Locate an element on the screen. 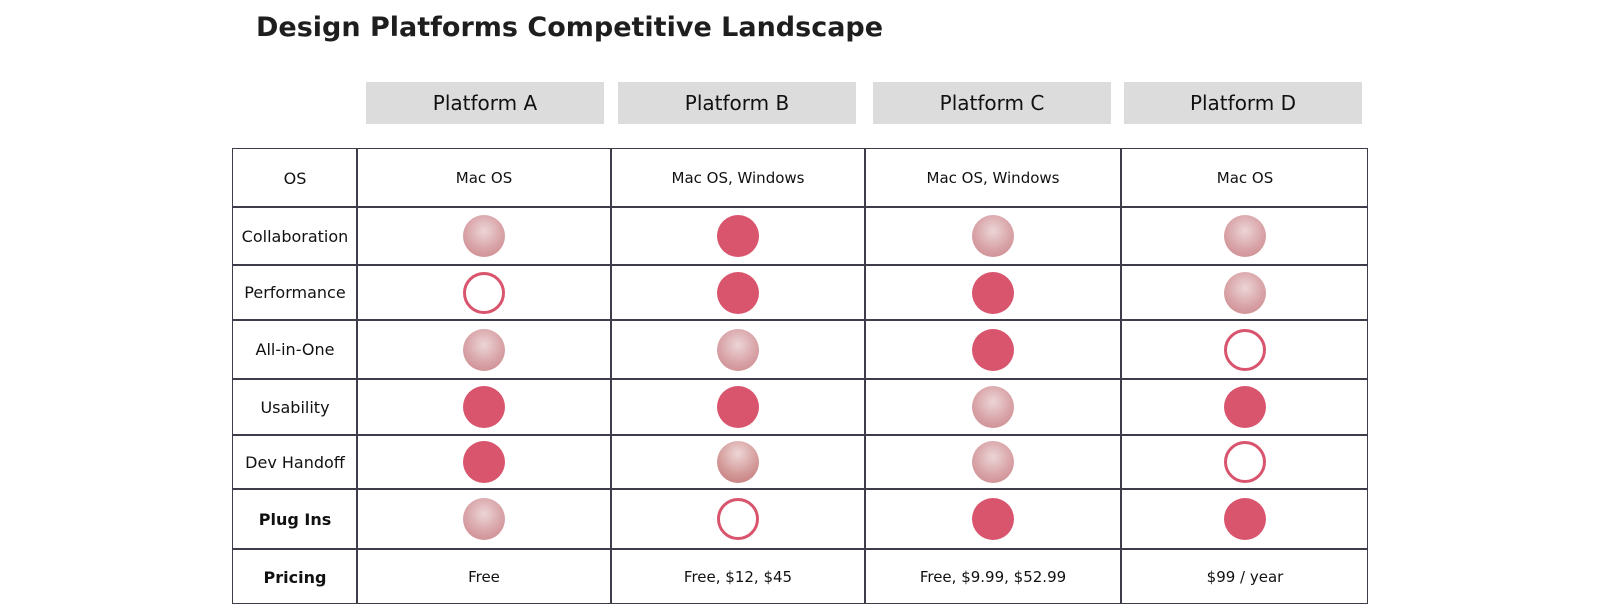 Image resolution: width=1600 pixels, height=613 pixels. cell-usability-platform-c is located at coordinates (993, 407).